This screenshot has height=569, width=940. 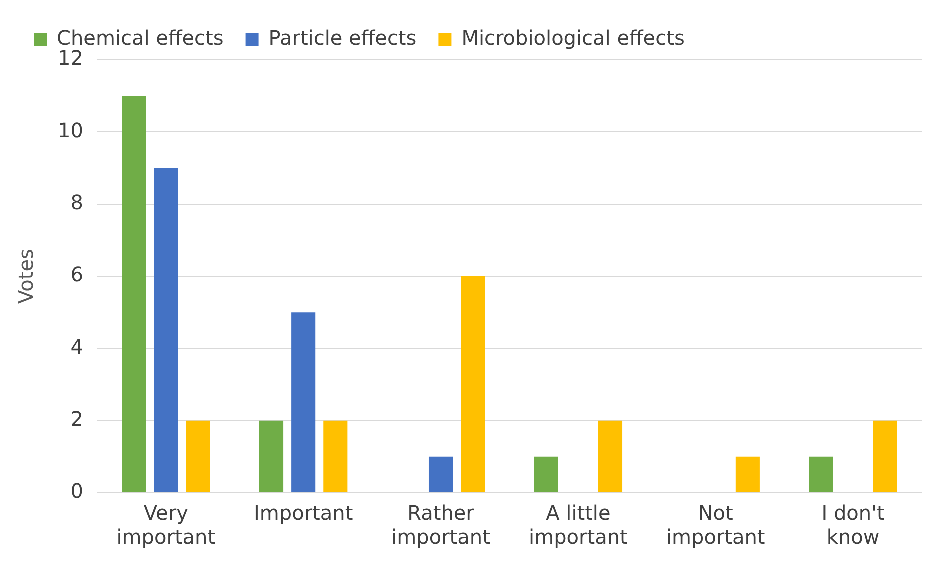 I want to click on x-tick-label: Very important, so click(x=166, y=525).